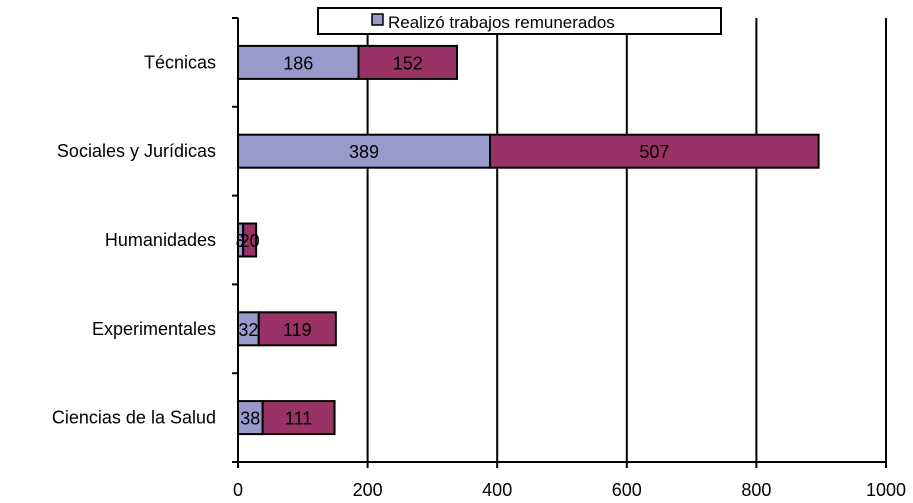 Image resolution: width=913 pixels, height=503 pixels. Describe the element at coordinates (368, 490) in the screenshot. I see `x-tick-label: 200` at that location.